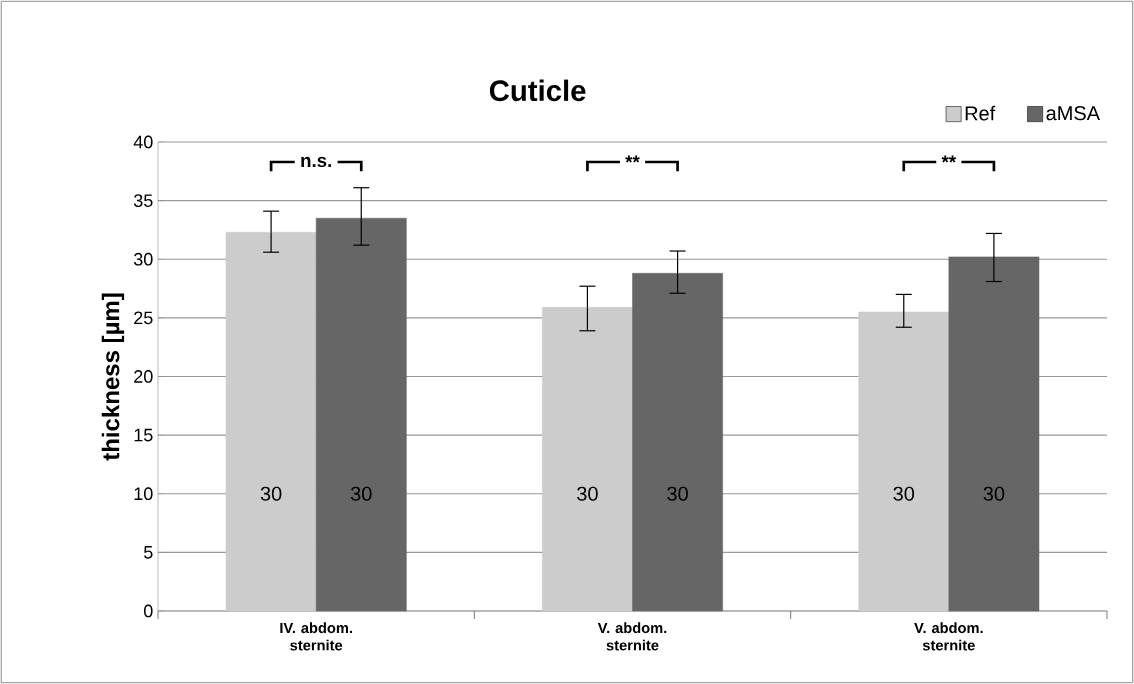 The image size is (1134, 684). What do you see at coordinates (143, 142) in the screenshot?
I see `y-tick-label: 40` at bounding box center [143, 142].